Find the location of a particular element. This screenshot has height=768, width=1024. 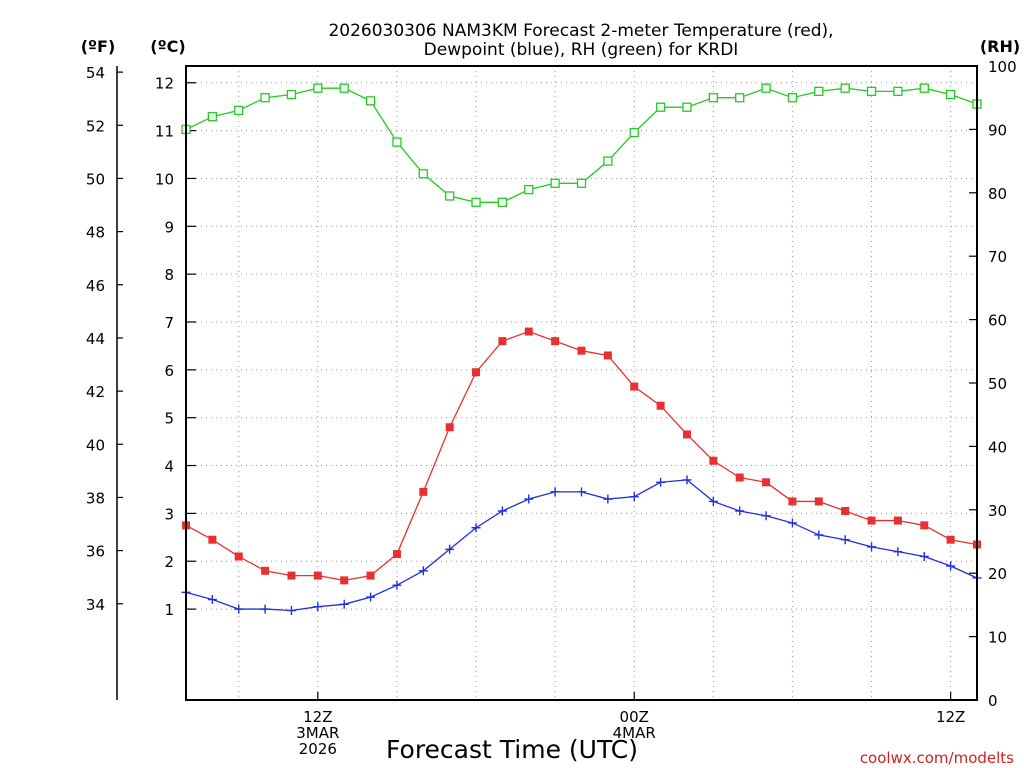

celsius-tick-label: 10 is located at coordinates (164, 179).